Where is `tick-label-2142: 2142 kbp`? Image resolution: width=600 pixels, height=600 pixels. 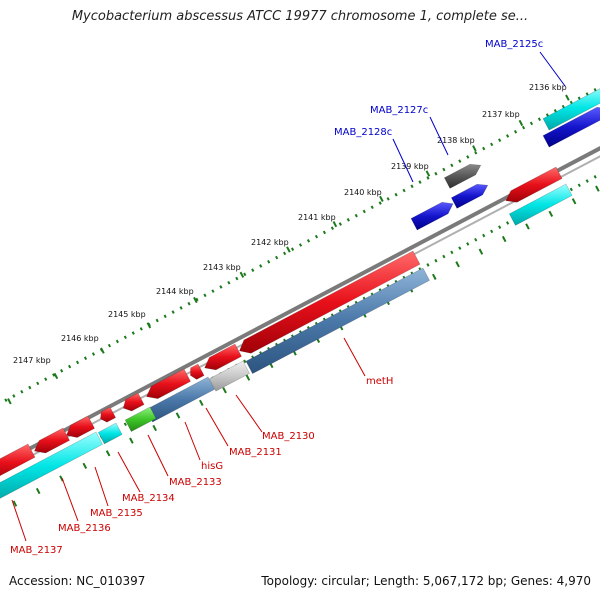 tick-label-2142: 2142 kbp is located at coordinates (270, 242).